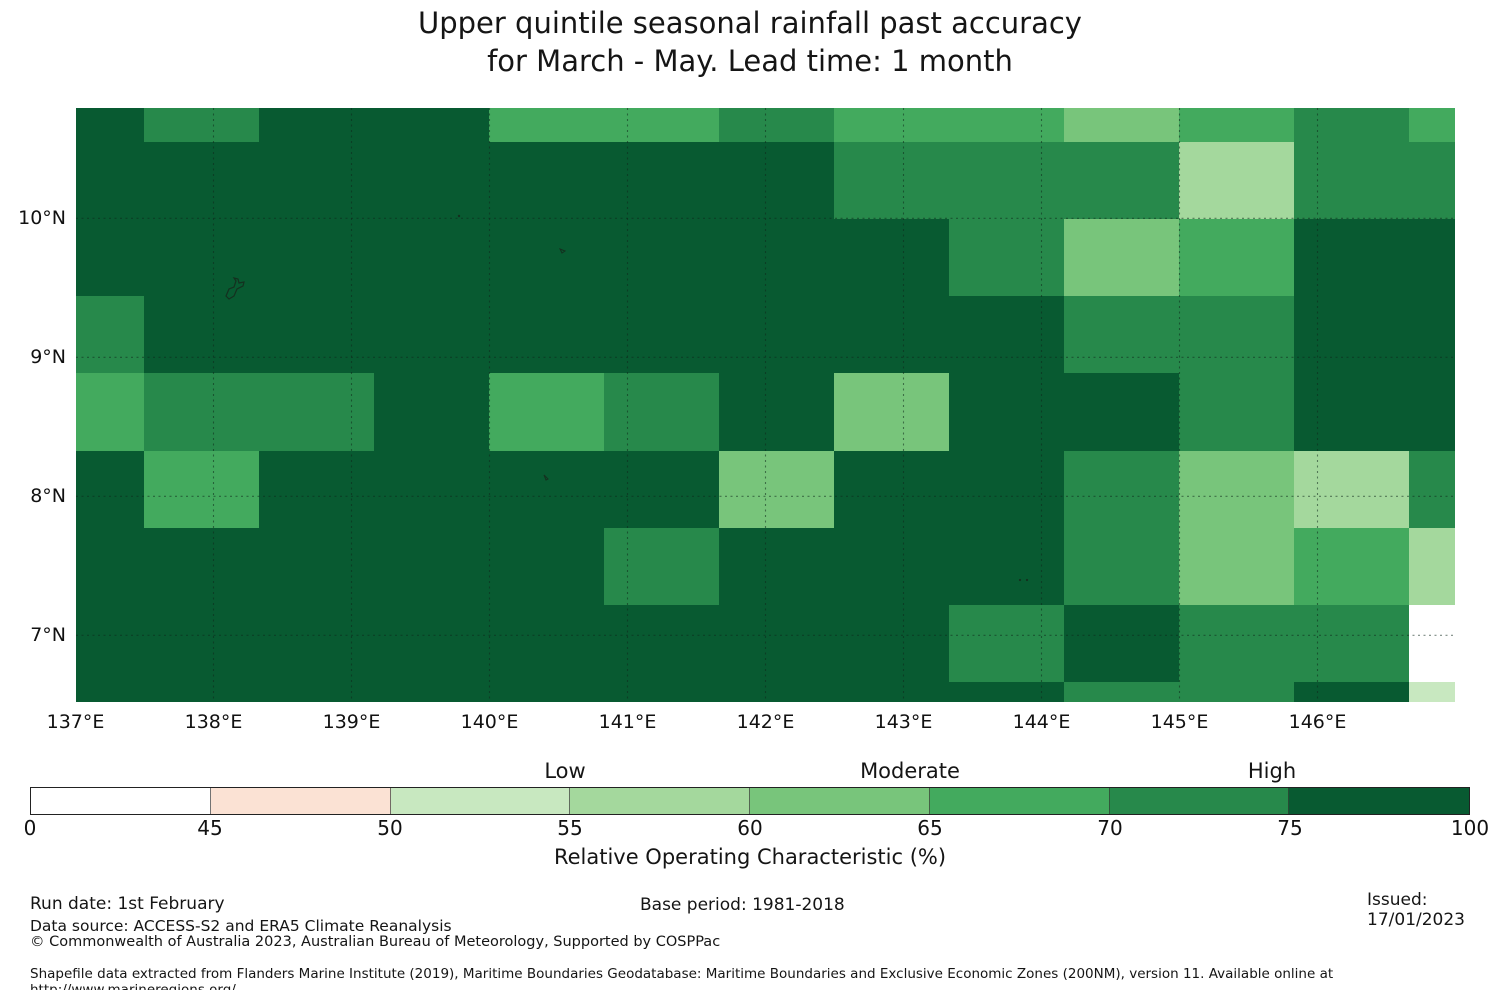  Describe the element at coordinates (390, 828) in the screenshot. I see `colorbar-tick-label: 50` at that location.